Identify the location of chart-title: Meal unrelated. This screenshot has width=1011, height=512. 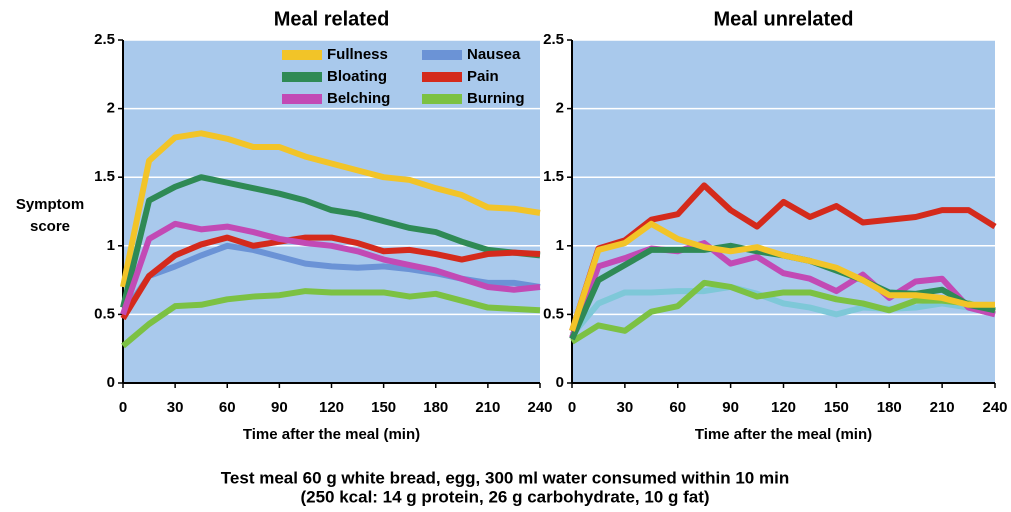
(783, 19).